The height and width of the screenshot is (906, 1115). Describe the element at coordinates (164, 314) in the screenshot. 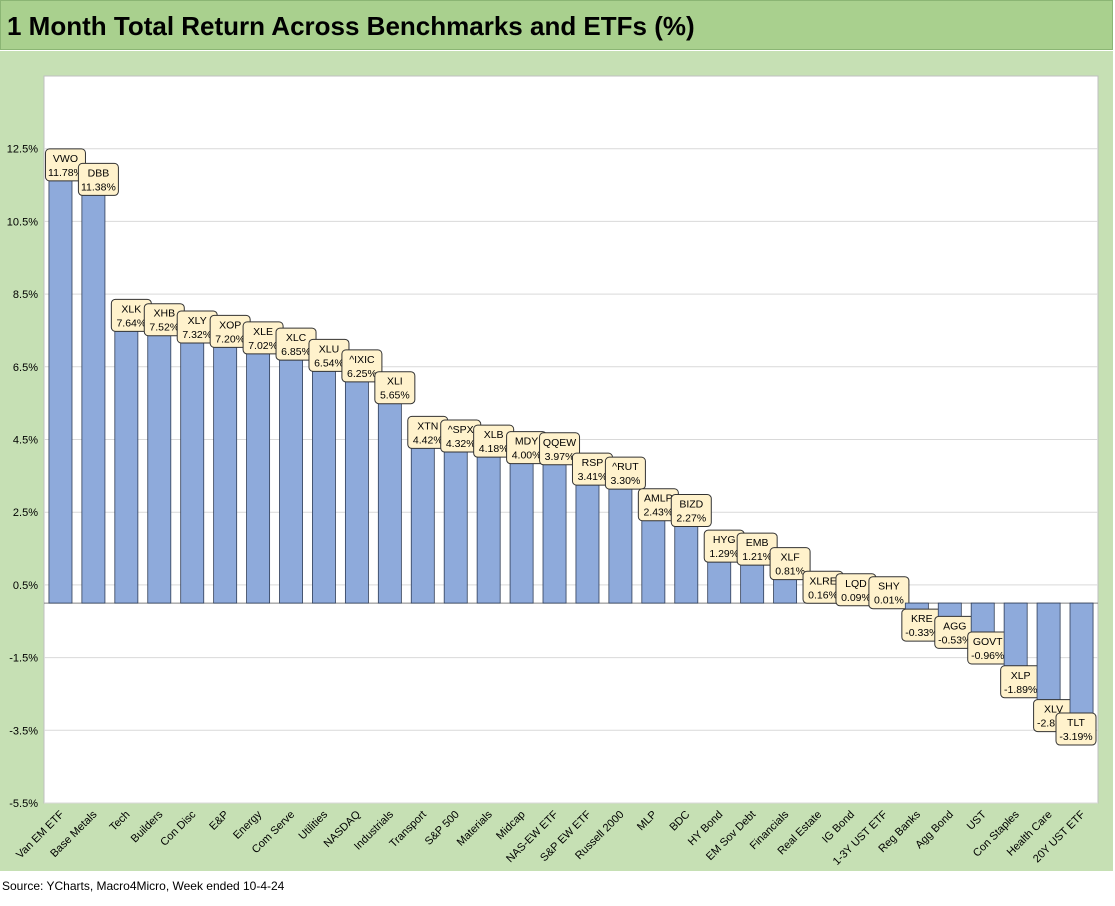

I see `ticker-label: XHB` at that location.